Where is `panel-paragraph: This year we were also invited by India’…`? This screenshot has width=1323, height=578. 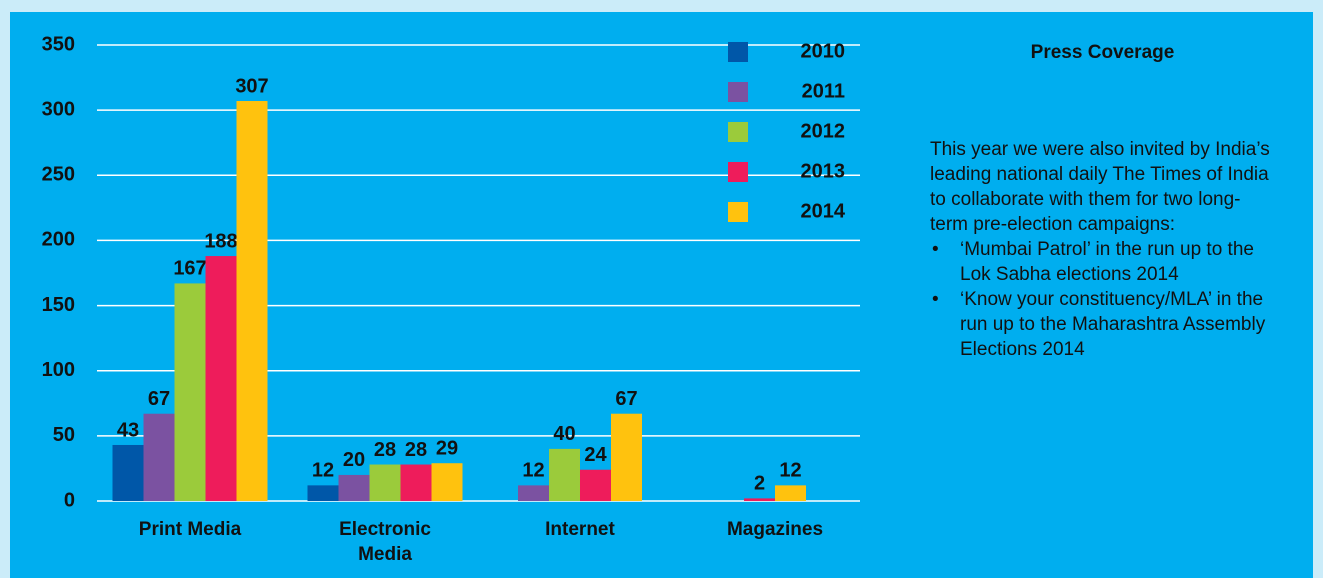
panel-paragraph: This year we were also invited by India’… is located at coordinates (1100, 187).